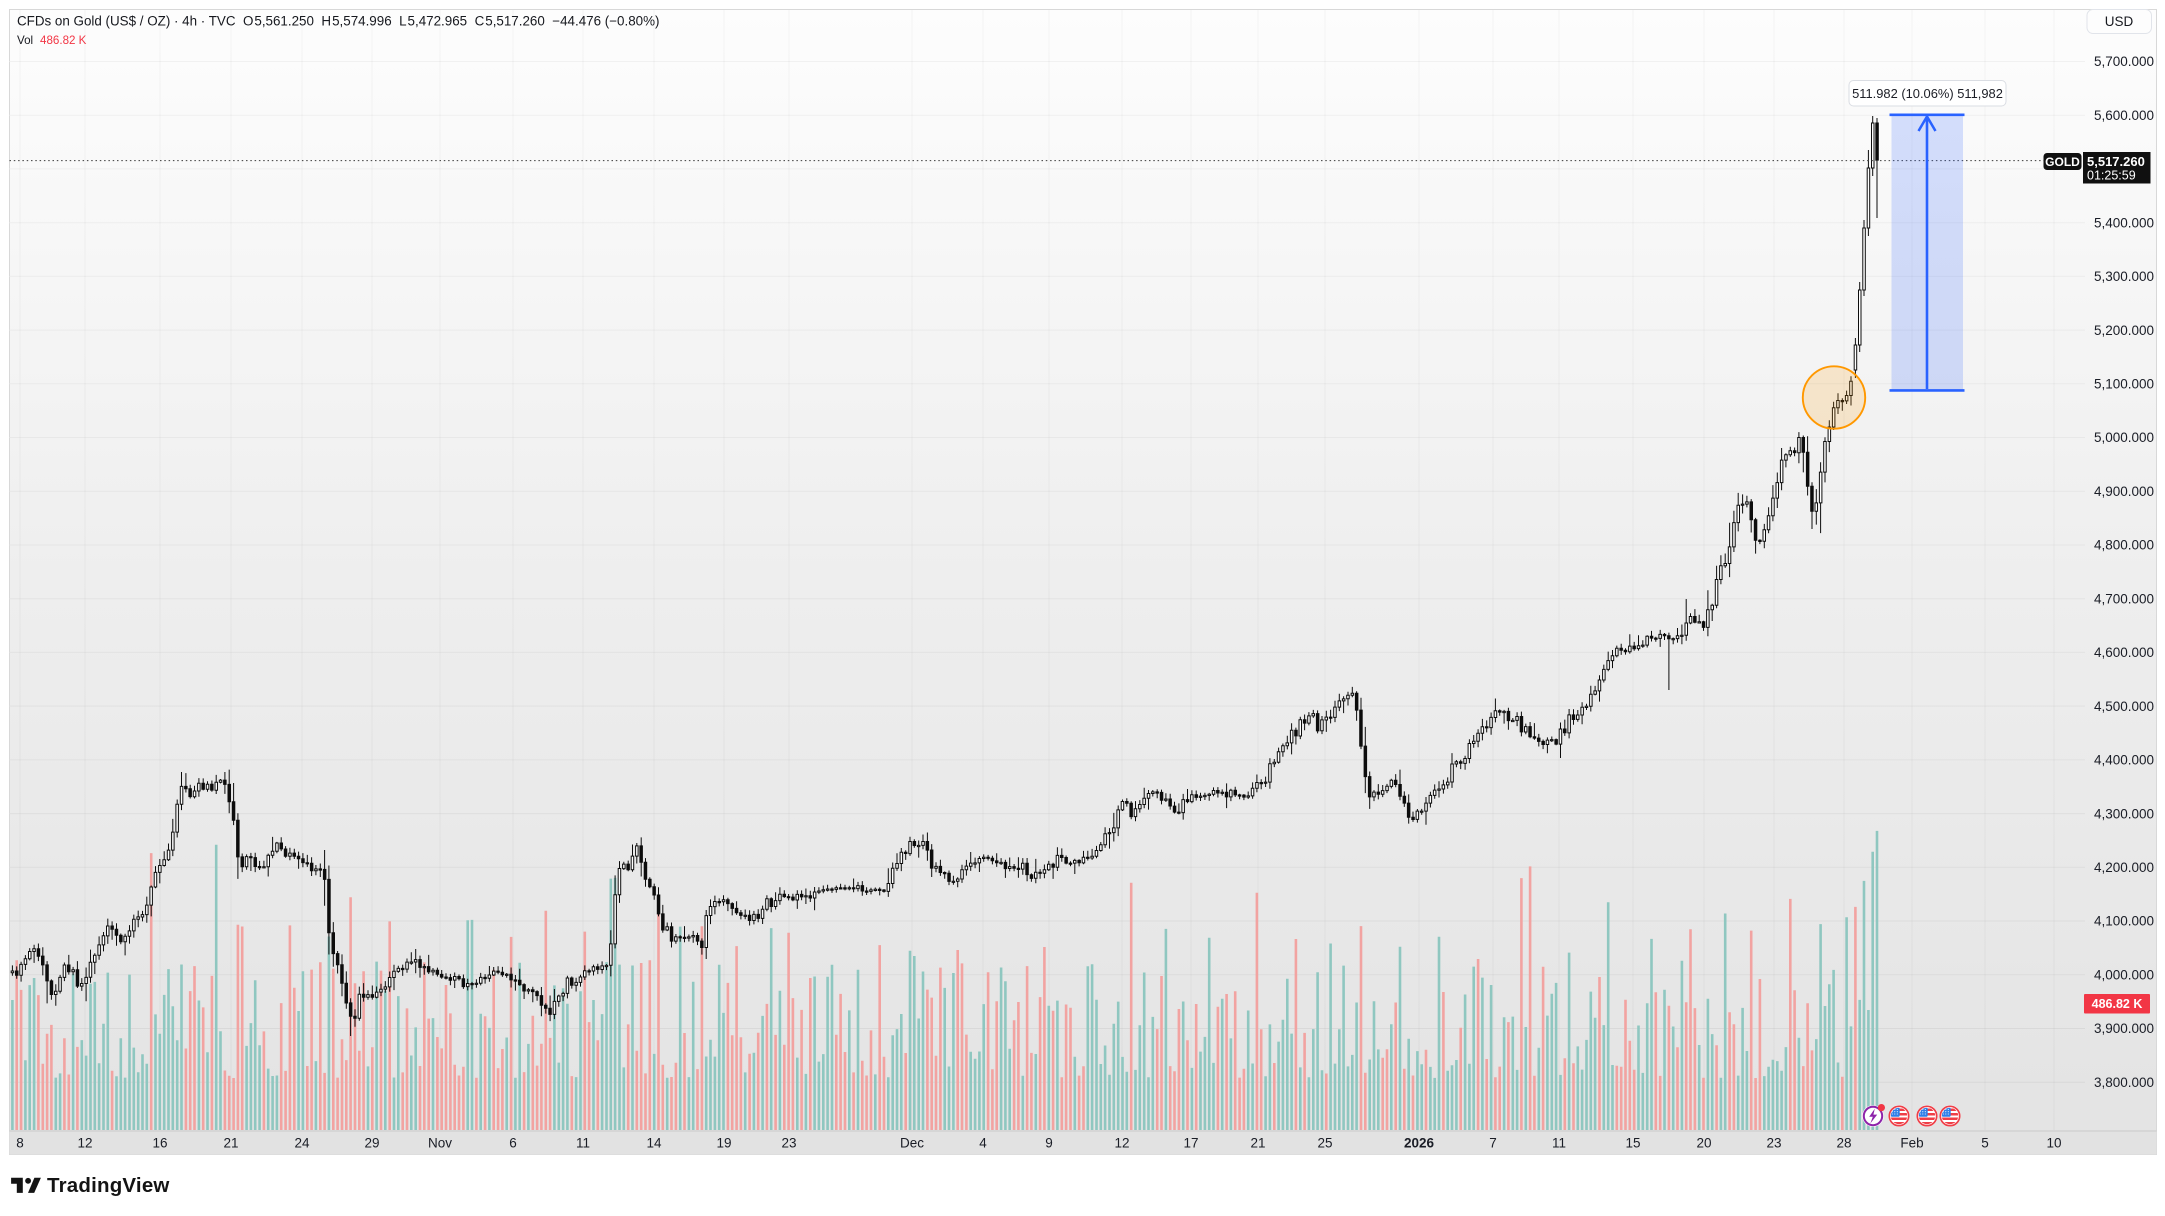 This screenshot has width=2165, height=1216. I want to click on svg-text: 10, so click(2053, 1143).